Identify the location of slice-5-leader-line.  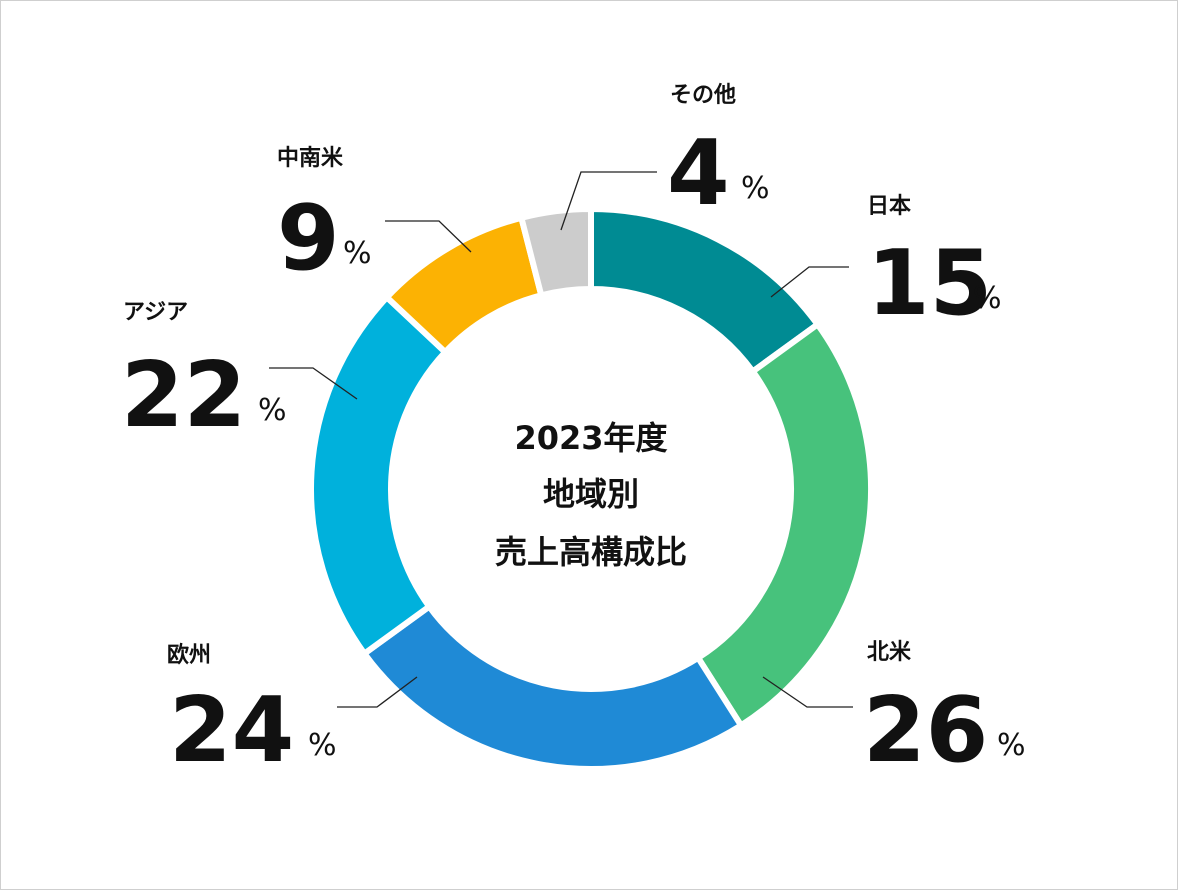
(428, 236).